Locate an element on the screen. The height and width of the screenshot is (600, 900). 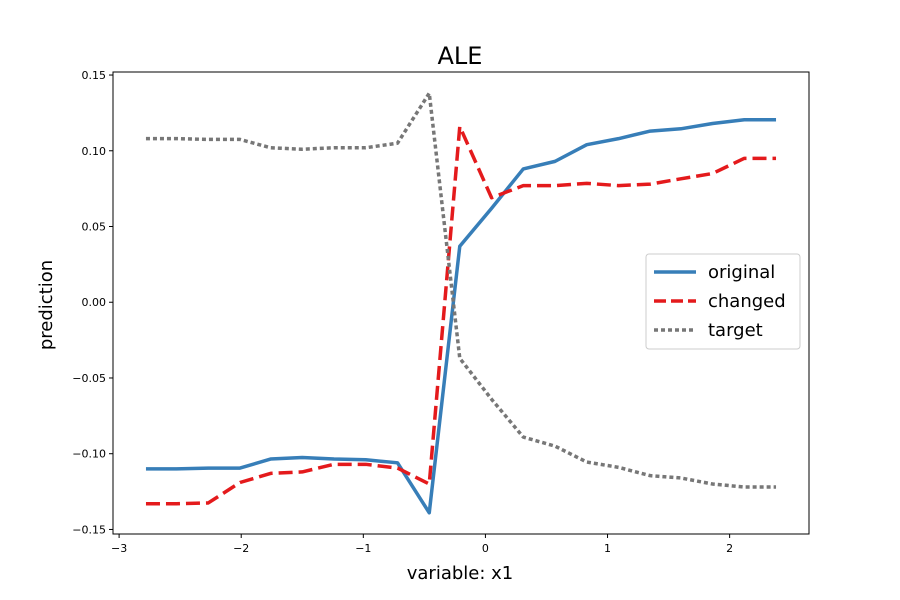
legend-box is located at coordinates (723, 301).